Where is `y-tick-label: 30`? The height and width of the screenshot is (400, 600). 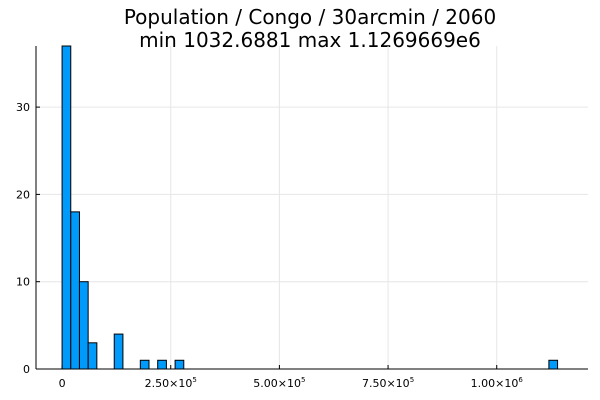
y-tick-label: 30 is located at coordinates (23, 107).